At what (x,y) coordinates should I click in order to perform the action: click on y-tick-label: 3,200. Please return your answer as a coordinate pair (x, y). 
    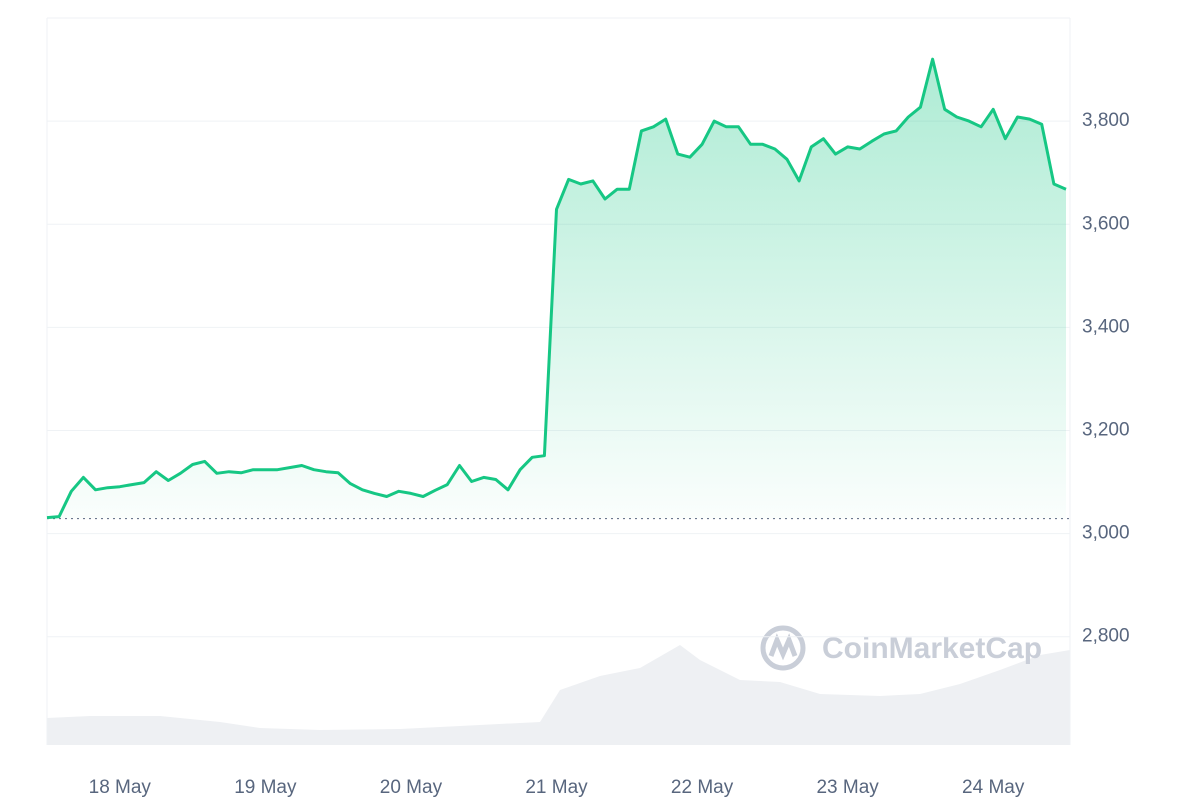
    Looking at the image, I should click on (1106, 429).